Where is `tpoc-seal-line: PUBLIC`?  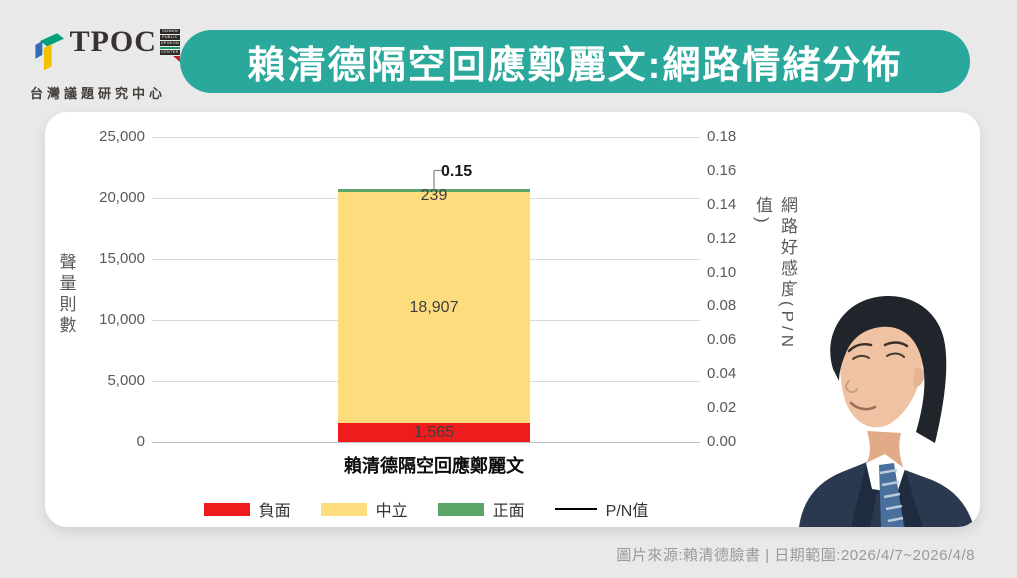
tpoc-seal-line: PUBLIC is located at coordinates (169, 37).